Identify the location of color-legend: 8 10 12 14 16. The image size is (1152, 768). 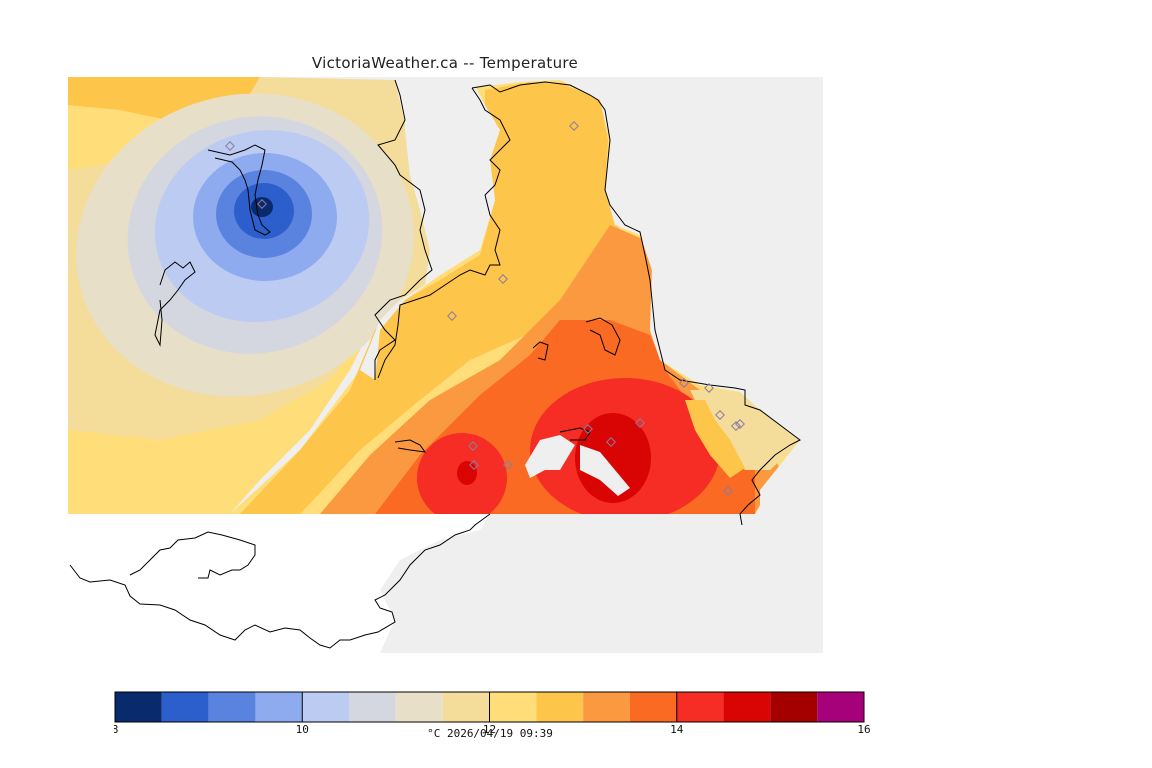
(492, 713).